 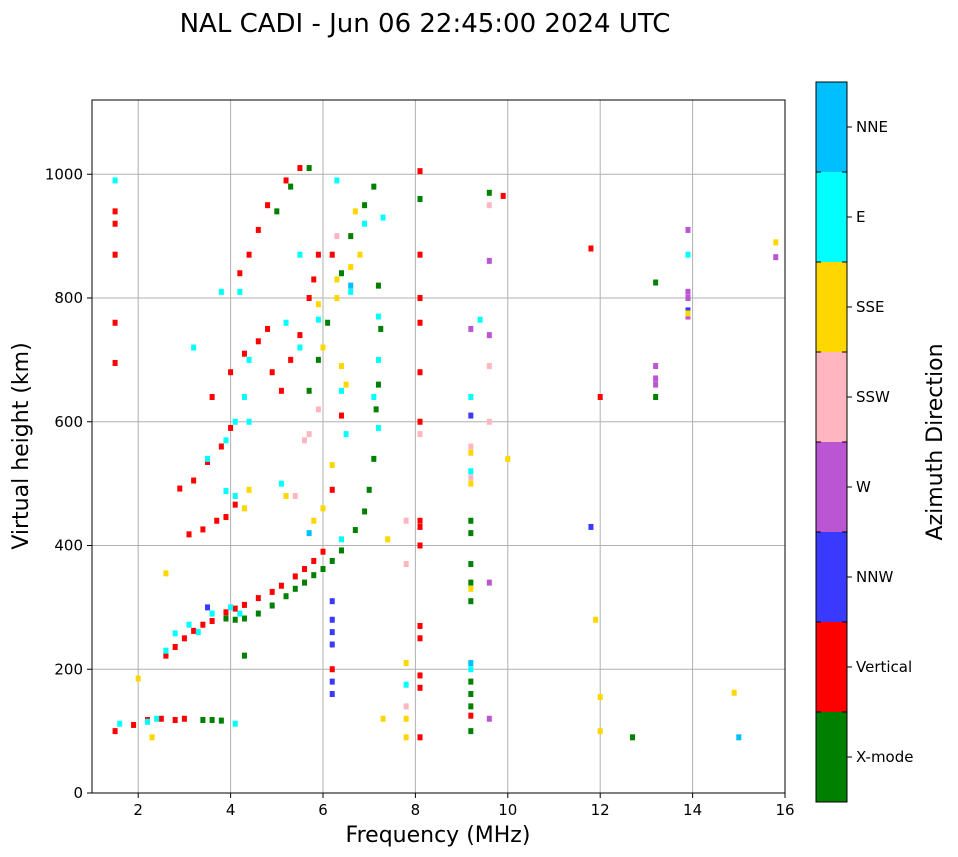 I want to click on colorbar-tick-label: W, so click(x=863, y=487).